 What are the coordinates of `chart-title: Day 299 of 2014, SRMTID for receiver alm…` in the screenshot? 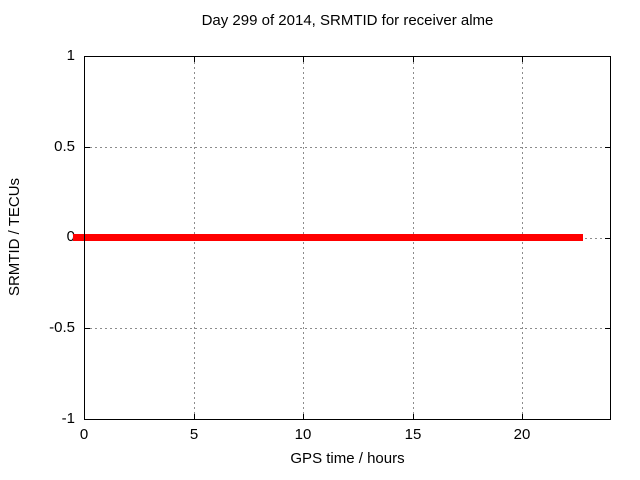 It's located at (347, 20).